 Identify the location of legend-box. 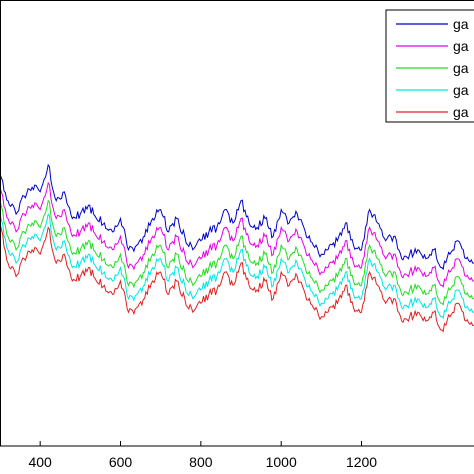
(429, 66).